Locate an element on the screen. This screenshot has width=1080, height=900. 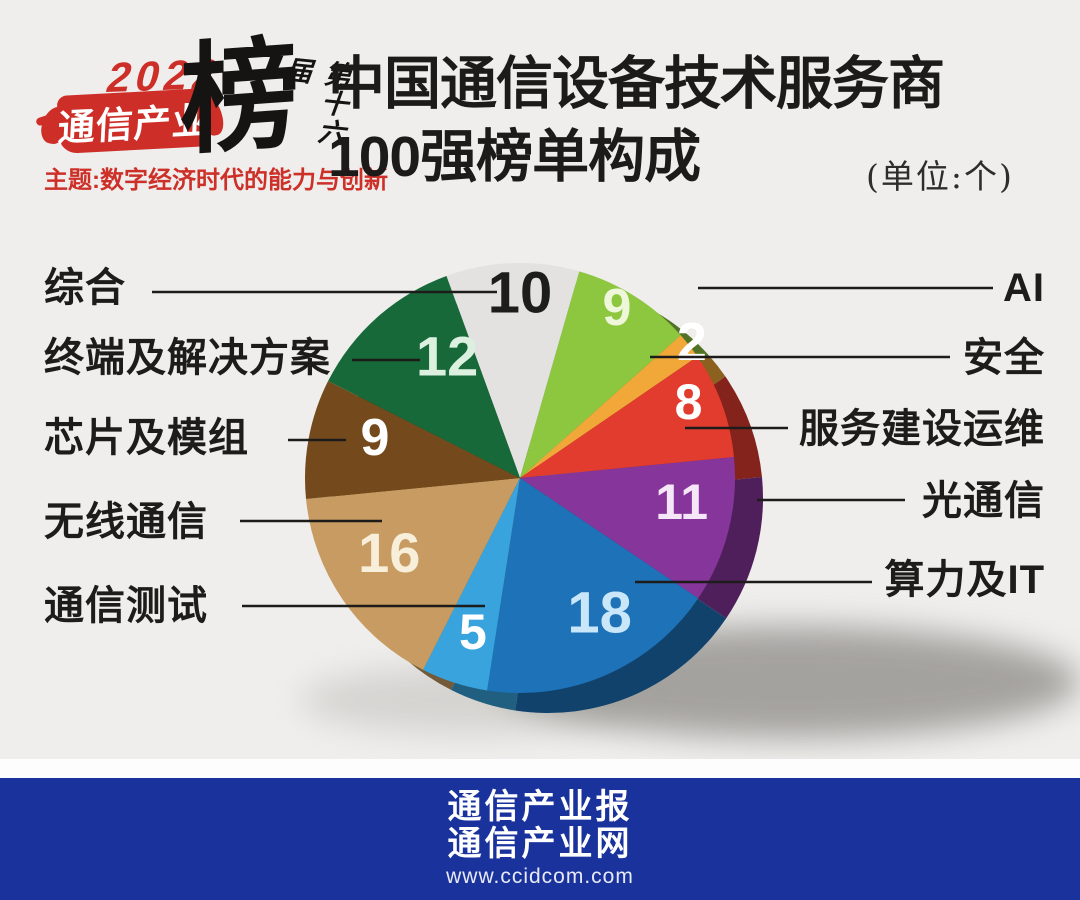
category-label-xinpian: 芯片及模组 is located at coordinates (146, 438).